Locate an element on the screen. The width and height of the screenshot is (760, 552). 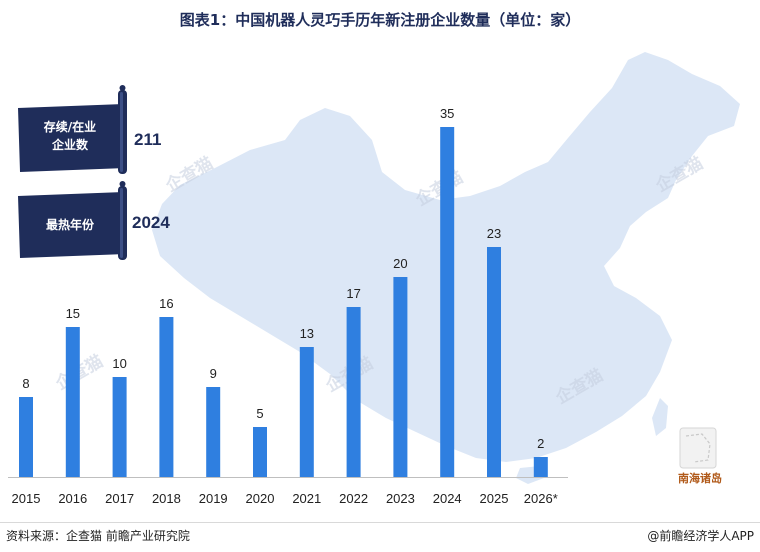
south-sea-inset-frame is located at coordinates (698, 448).